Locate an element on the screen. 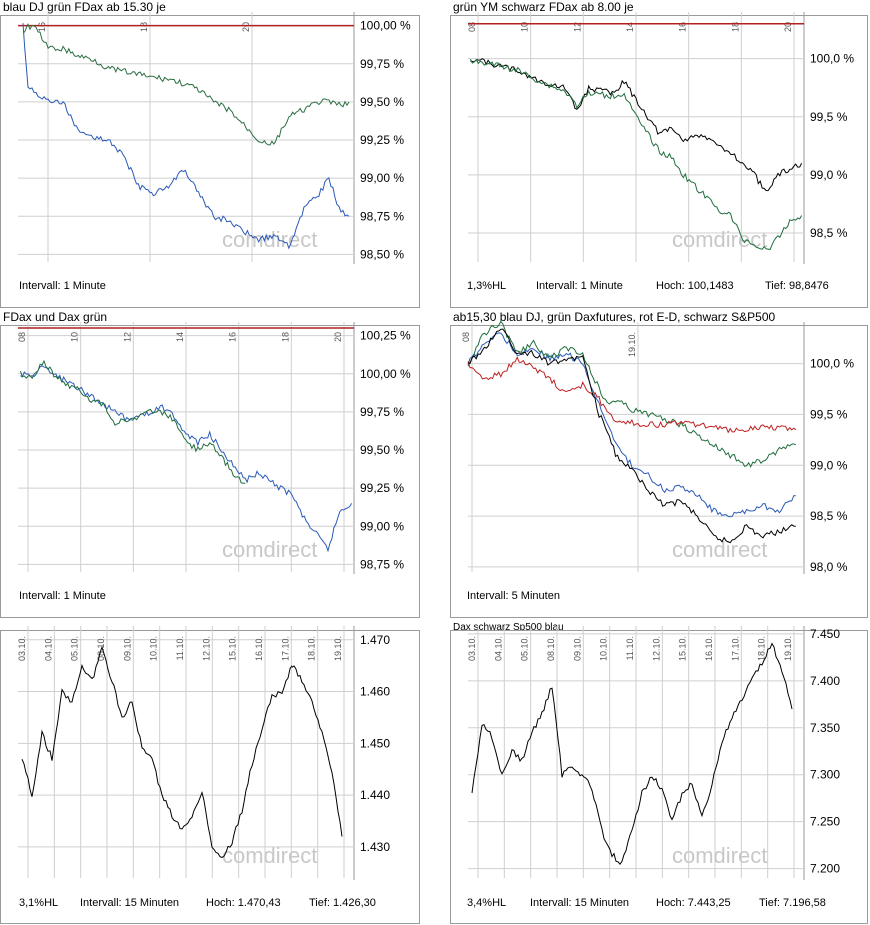 This screenshot has height=925, width=870. low-label: Tief: 7.196,58 is located at coordinates (792, 903).